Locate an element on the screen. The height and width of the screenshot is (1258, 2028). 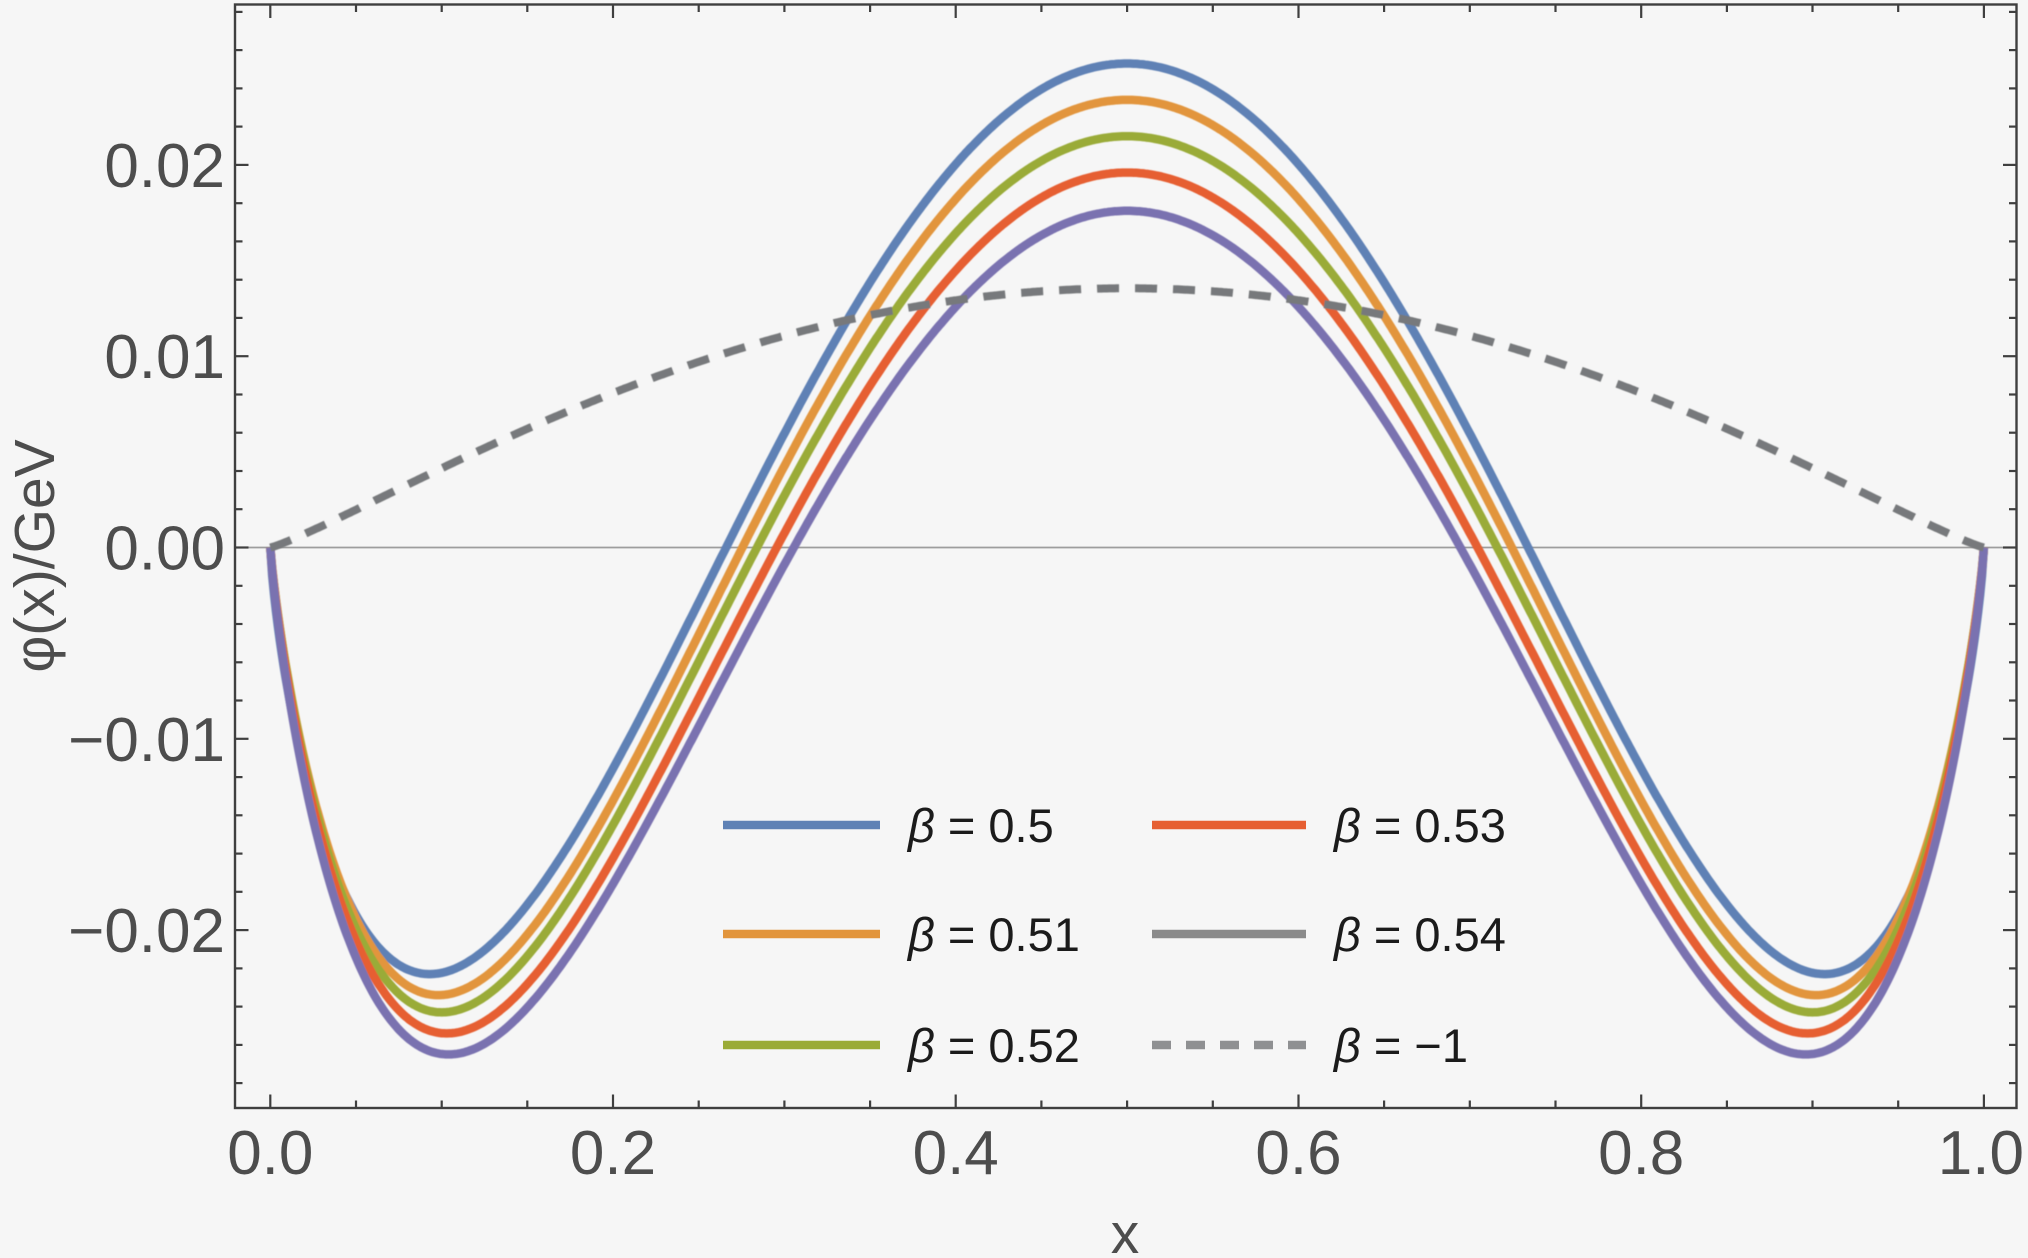
svg-text: 0.8 is located at coordinates (1641, 1153).